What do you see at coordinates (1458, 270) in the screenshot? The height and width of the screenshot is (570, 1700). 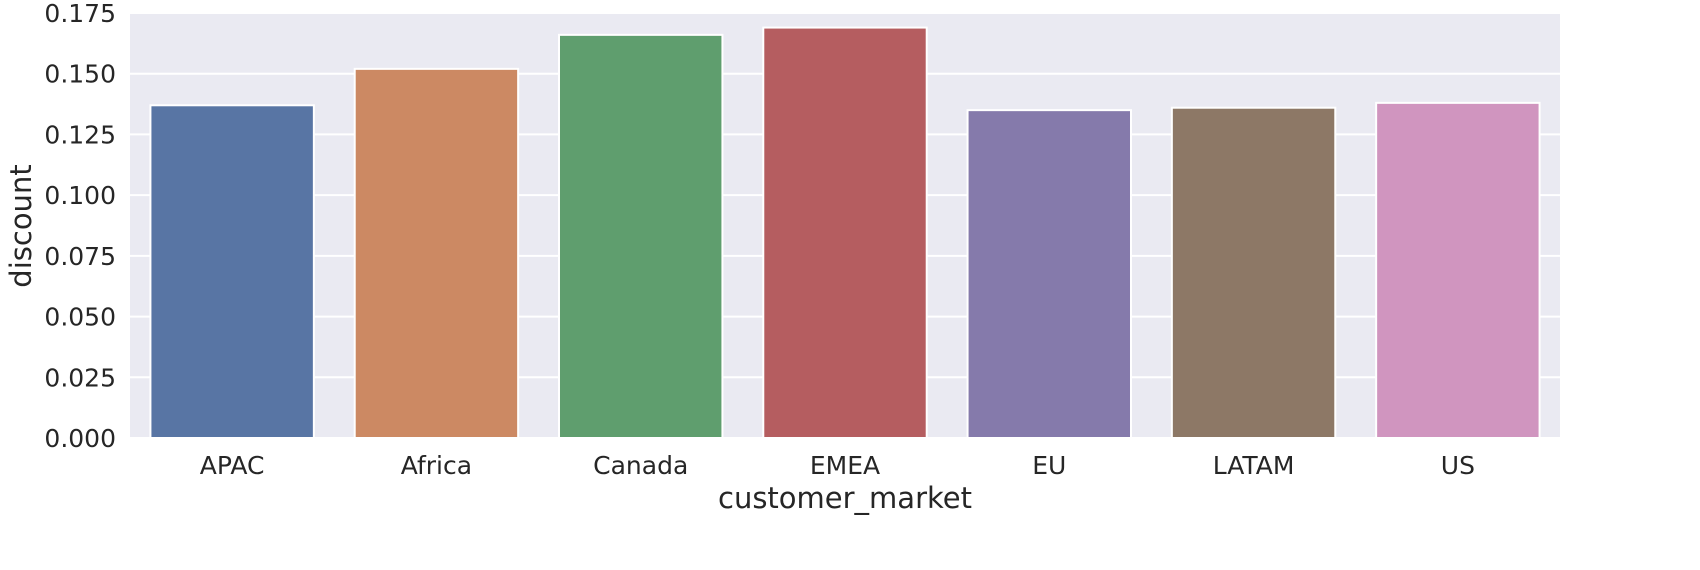 I see `bar-us` at bounding box center [1458, 270].